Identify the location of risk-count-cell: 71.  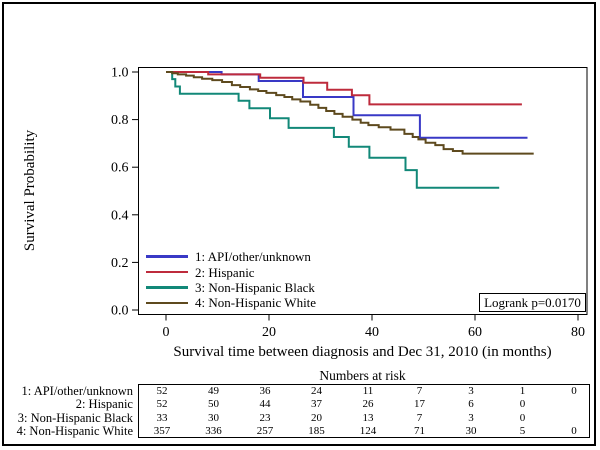
(419, 431).